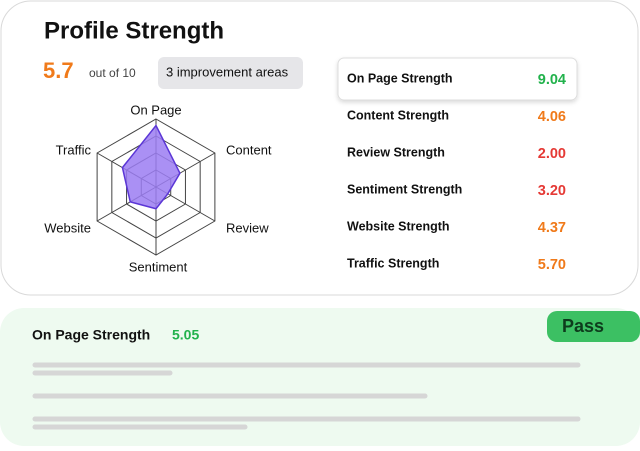  Describe the element at coordinates (398, 115) in the screenshot. I see `strength-label: Content Strength` at that location.